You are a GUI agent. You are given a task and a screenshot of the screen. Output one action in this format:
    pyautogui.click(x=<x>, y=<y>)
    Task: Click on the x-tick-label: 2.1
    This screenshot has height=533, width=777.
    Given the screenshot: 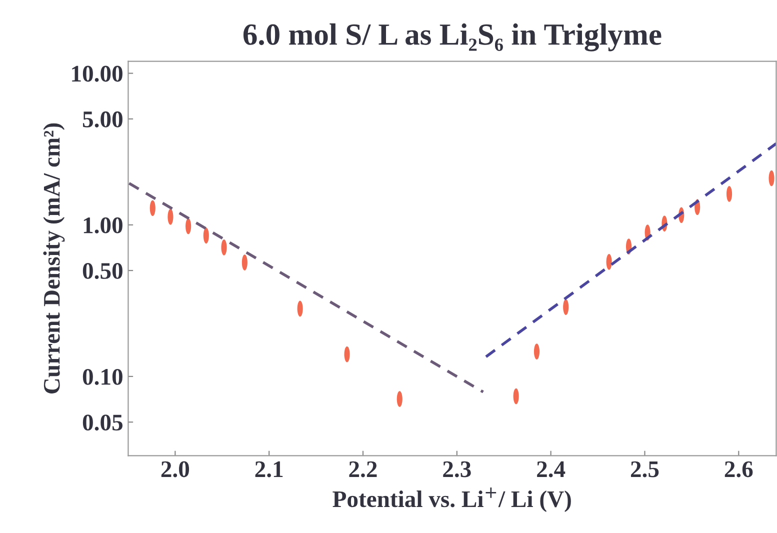 What is the action you would take?
    pyautogui.click(x=269, y=469)
    